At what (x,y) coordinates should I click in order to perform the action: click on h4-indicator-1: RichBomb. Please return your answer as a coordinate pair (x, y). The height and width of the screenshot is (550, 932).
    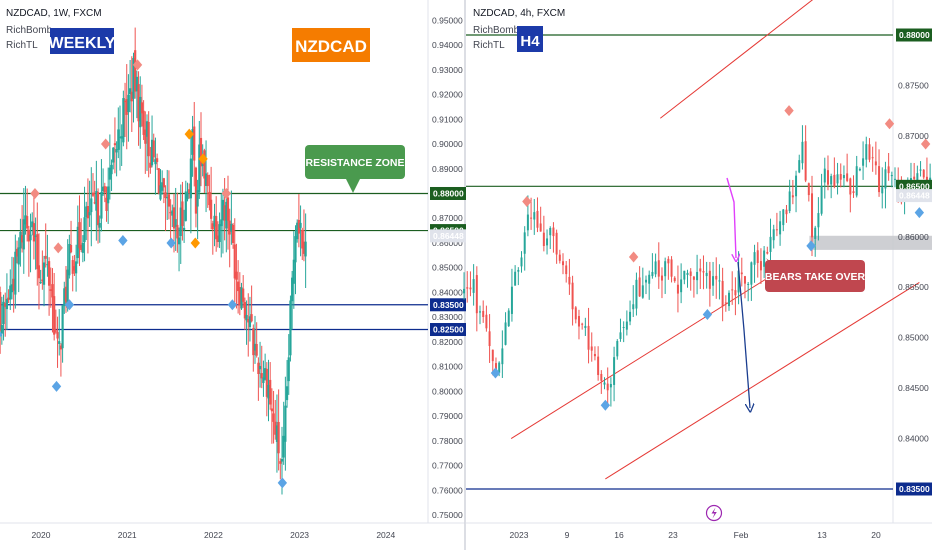
    Looking at the image, I should click on (496, 30).